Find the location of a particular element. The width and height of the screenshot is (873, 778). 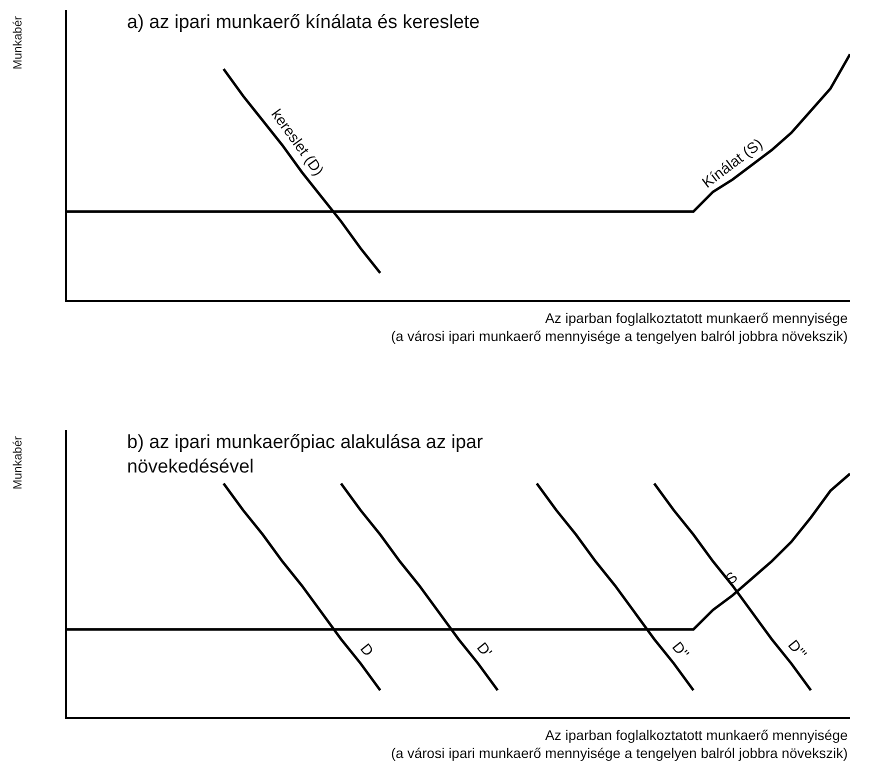

chart-title: a) az ipari munkaerő kínálata és kereslete is located at coordinates (303, 22).